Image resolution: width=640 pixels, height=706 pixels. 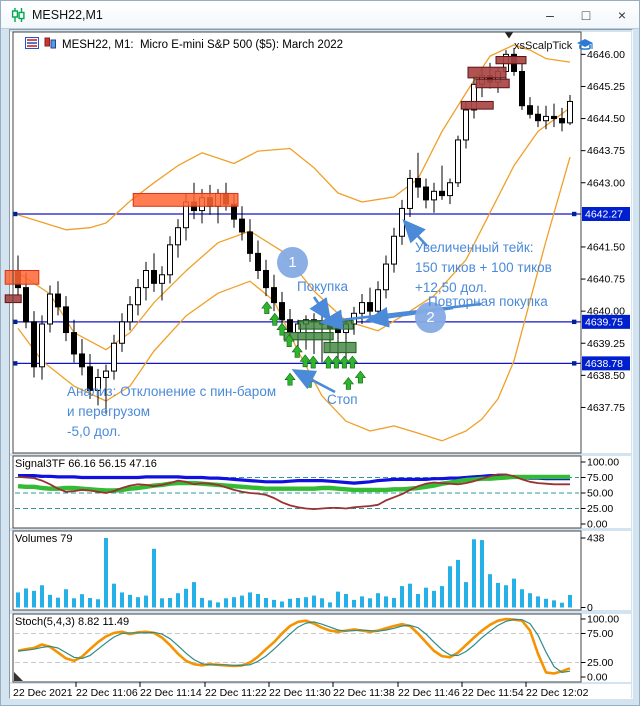 What do you see at coordinates (32, 45) in the screenshot?
I see `market-watch-icon` at bounding box center [32, 45].